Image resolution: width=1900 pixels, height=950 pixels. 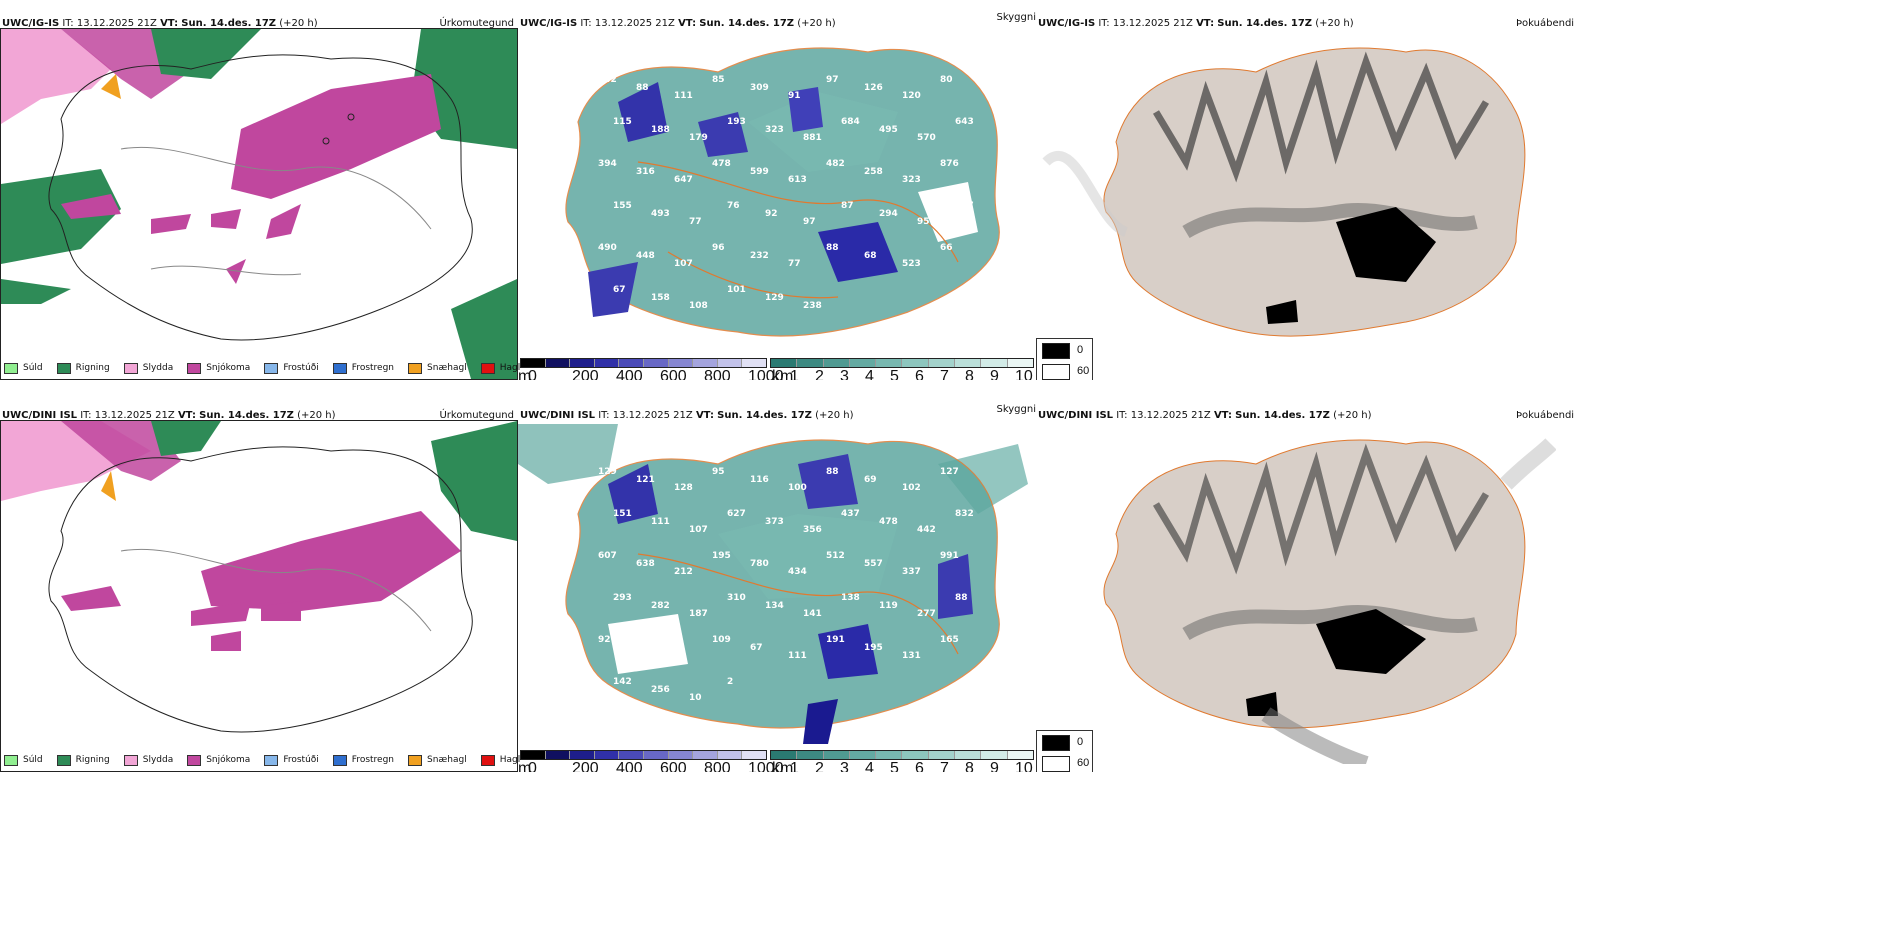 What do you see at coordinates (660, 298) in the screenshot?
I see `visibility-value-label: 158` at bounding box center [660, 298].